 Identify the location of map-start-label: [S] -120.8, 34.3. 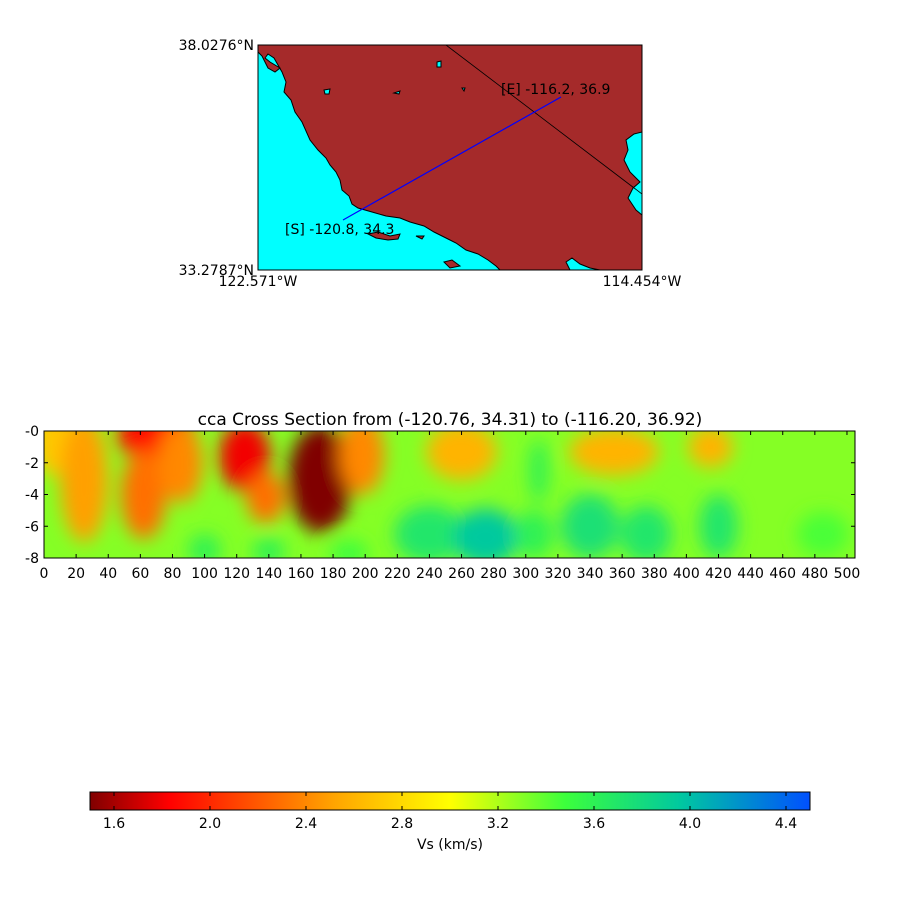
(339, 230).